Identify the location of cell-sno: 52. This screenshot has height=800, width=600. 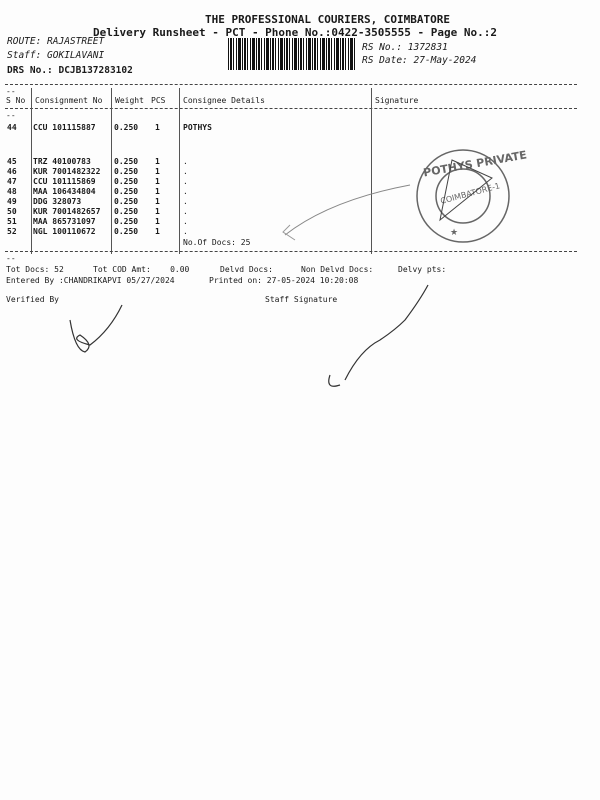
(12, 231).